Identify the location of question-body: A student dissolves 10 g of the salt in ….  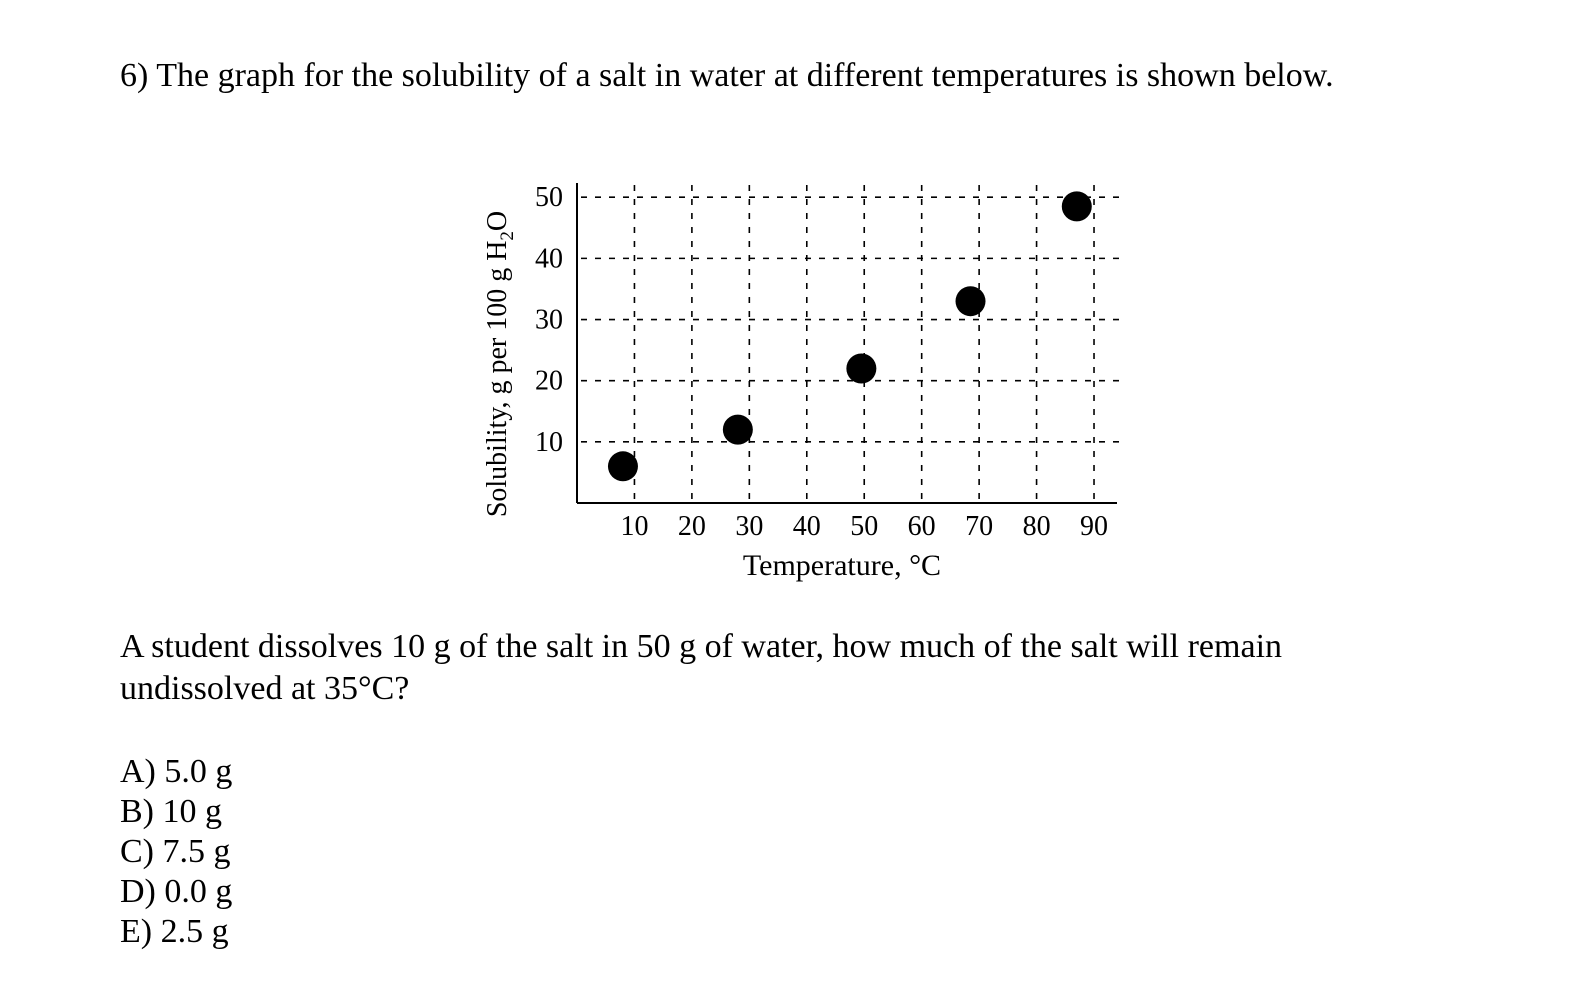
(701, 667).